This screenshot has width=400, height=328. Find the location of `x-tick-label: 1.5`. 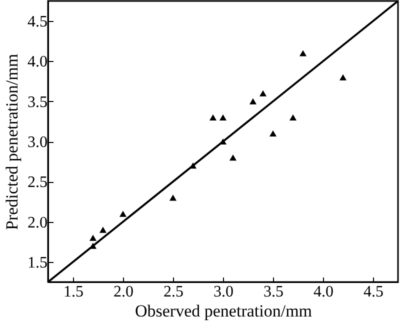

x-tick-label: 1.5 is located at coordinates (74, 292).